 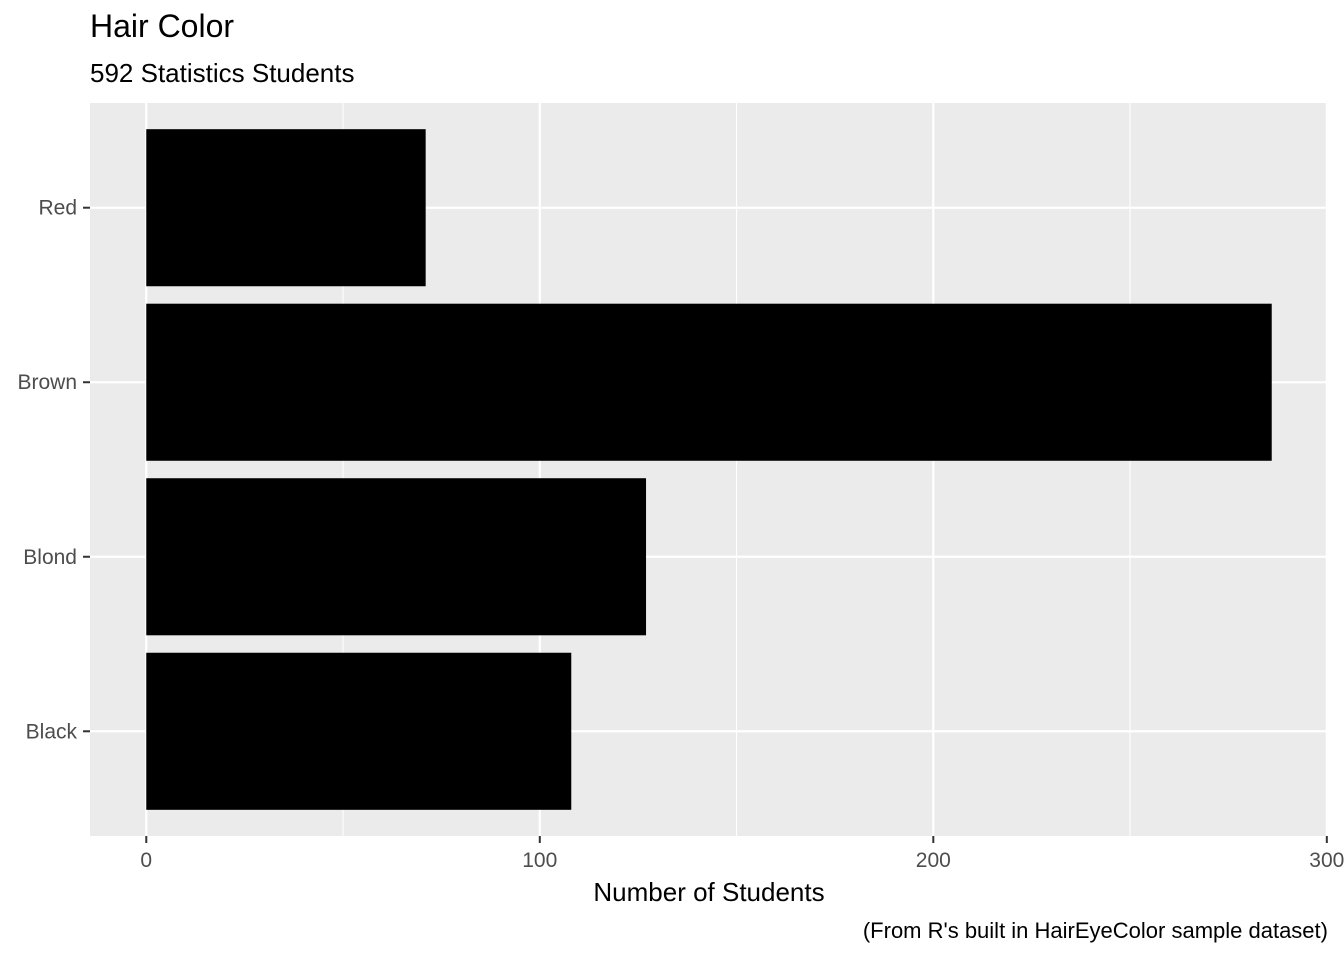 What do you see at coordinates (933, 860) in the screenshot?
I see `x-tick-label: 200` at bounding box center [933, 860].